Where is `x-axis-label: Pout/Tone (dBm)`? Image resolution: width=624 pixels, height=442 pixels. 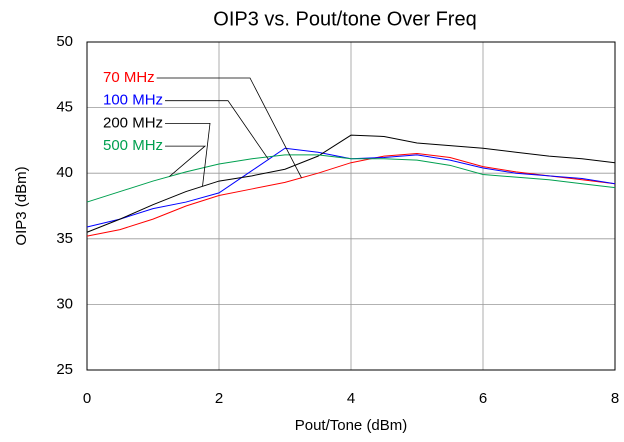 x-axis-label: Pout/Tone (dBm) is located at coordinates (351, 425).